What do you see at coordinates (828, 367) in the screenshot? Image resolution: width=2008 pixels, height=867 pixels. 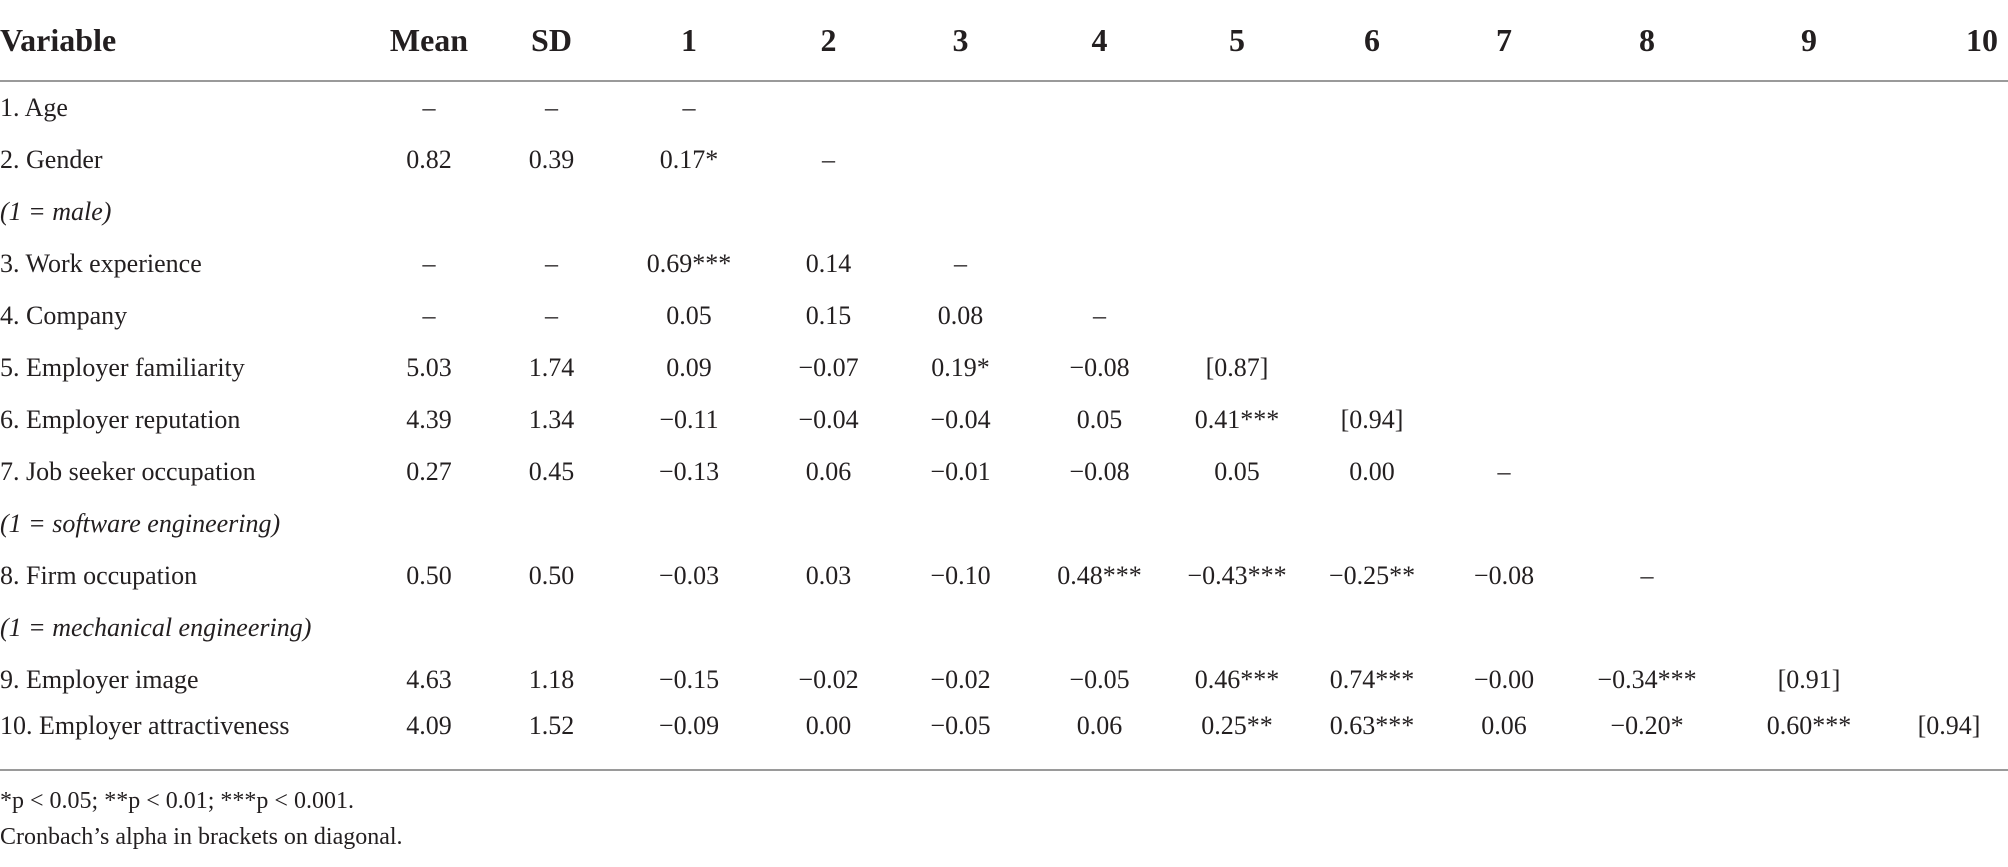 I see `table-cell: −0.07` at bounding box center [828, 367].